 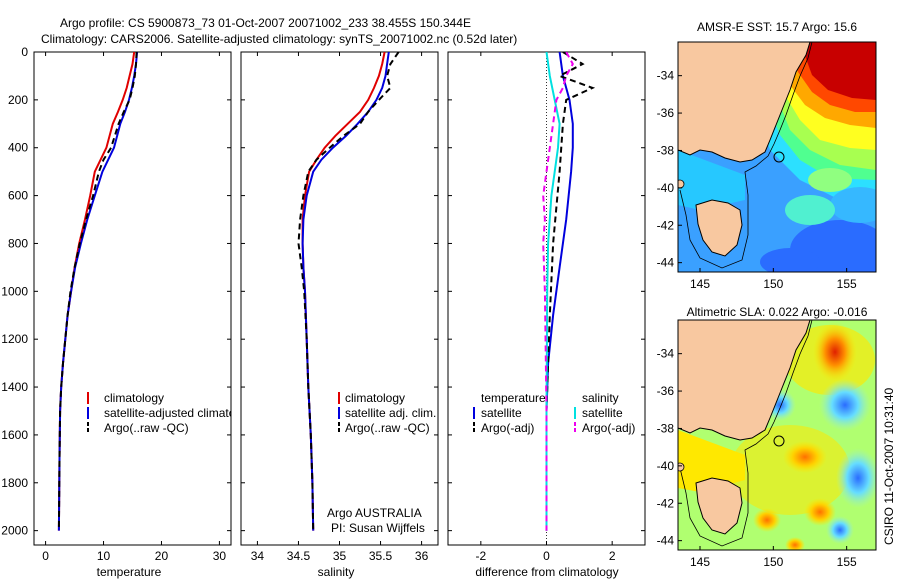 What do you see at coordinates (104, 556) in the screenshot?
I see `x-tick-label: 10` at bounding box center [104, 556].